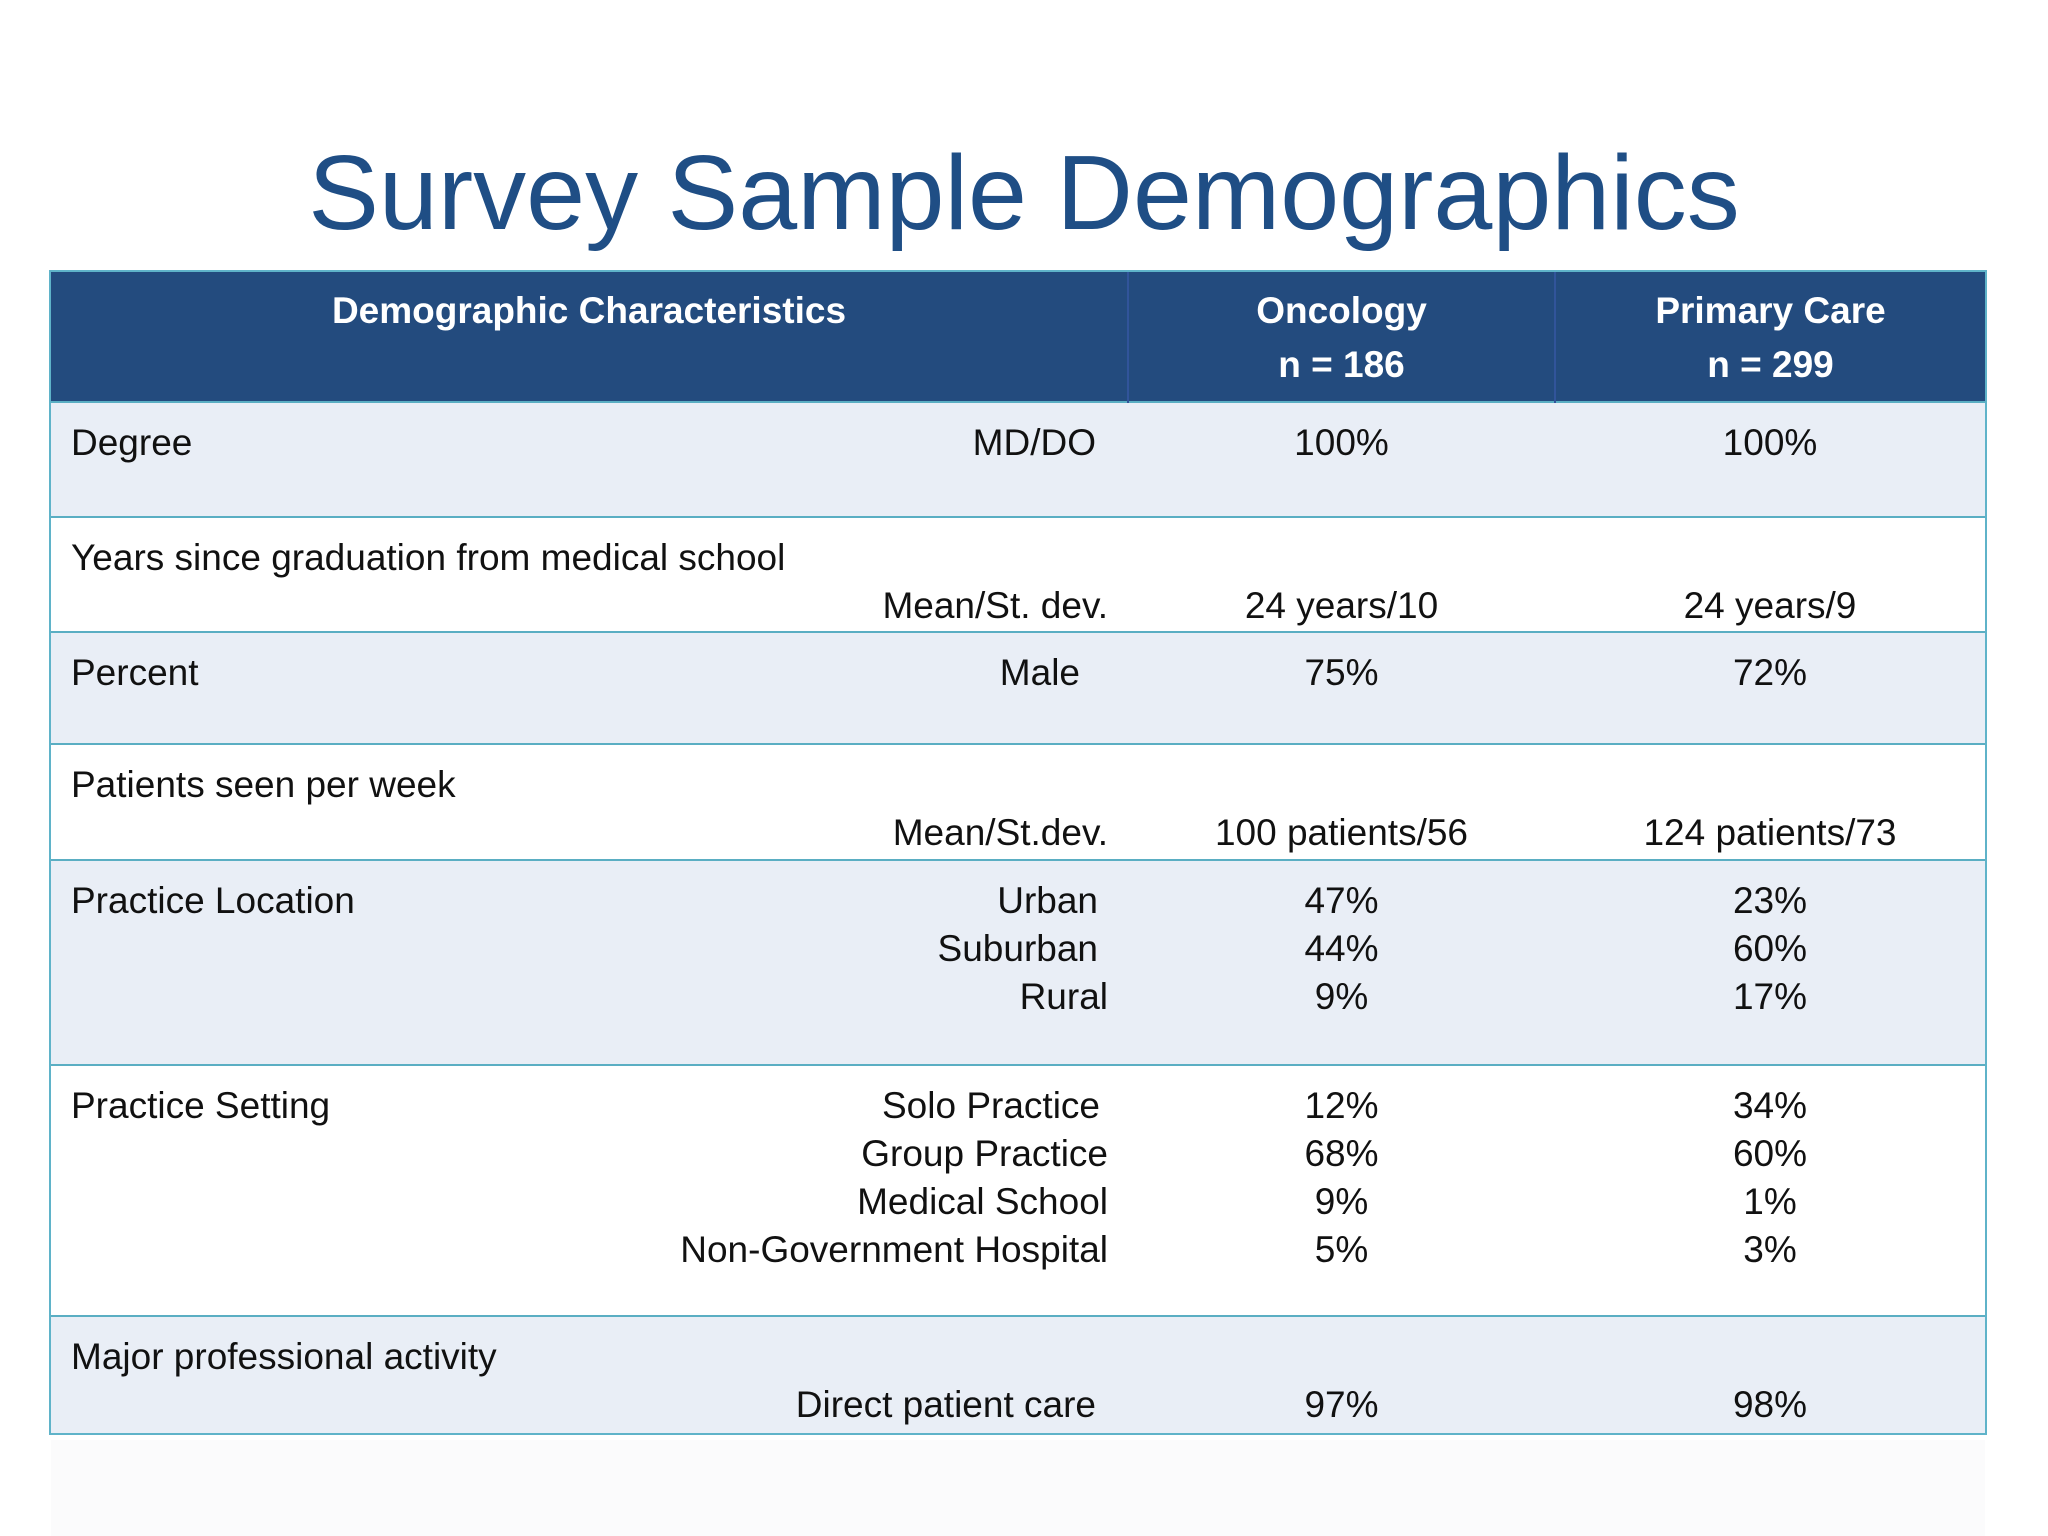  I want to click on row-sub-years: Mean/St. dev., so click(995, 605).